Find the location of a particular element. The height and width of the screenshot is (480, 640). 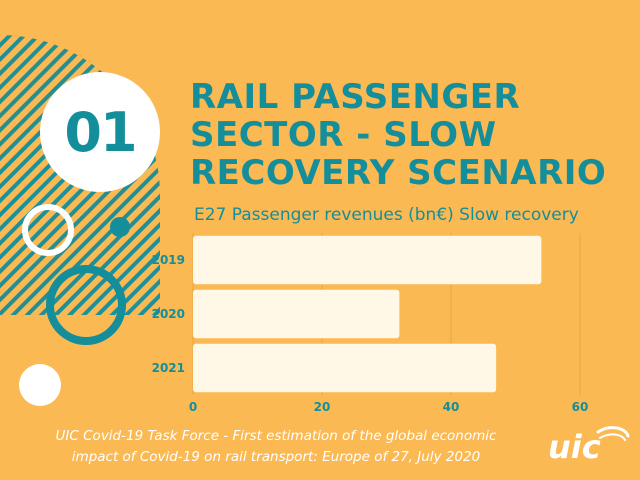

category-label: 2020 is located at coordinates (168, 314).